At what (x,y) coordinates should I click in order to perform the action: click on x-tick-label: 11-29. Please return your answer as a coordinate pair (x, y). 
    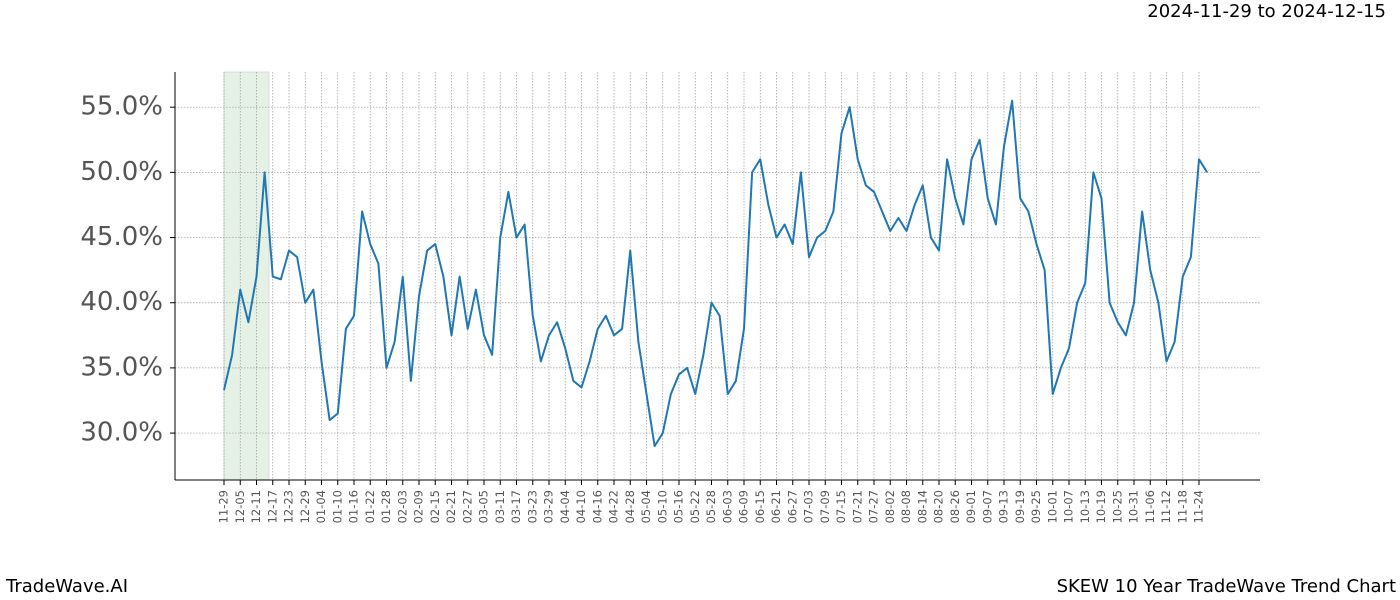
    Looking at the image, I should click on (224, 506).